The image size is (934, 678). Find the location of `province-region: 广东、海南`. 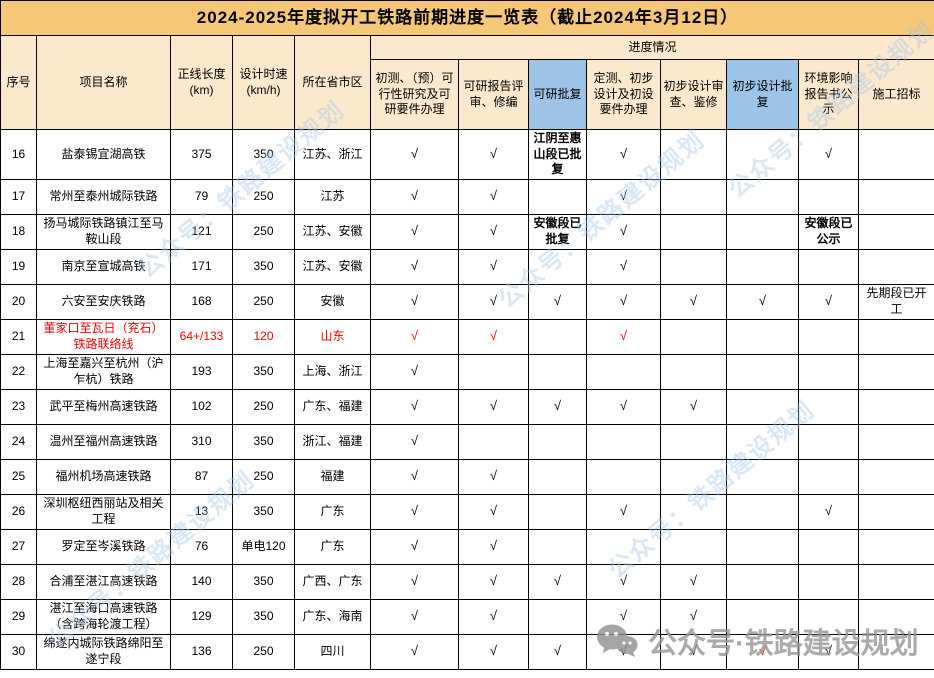

province-region: 广东、海南 is located at coordinates (332, 616).